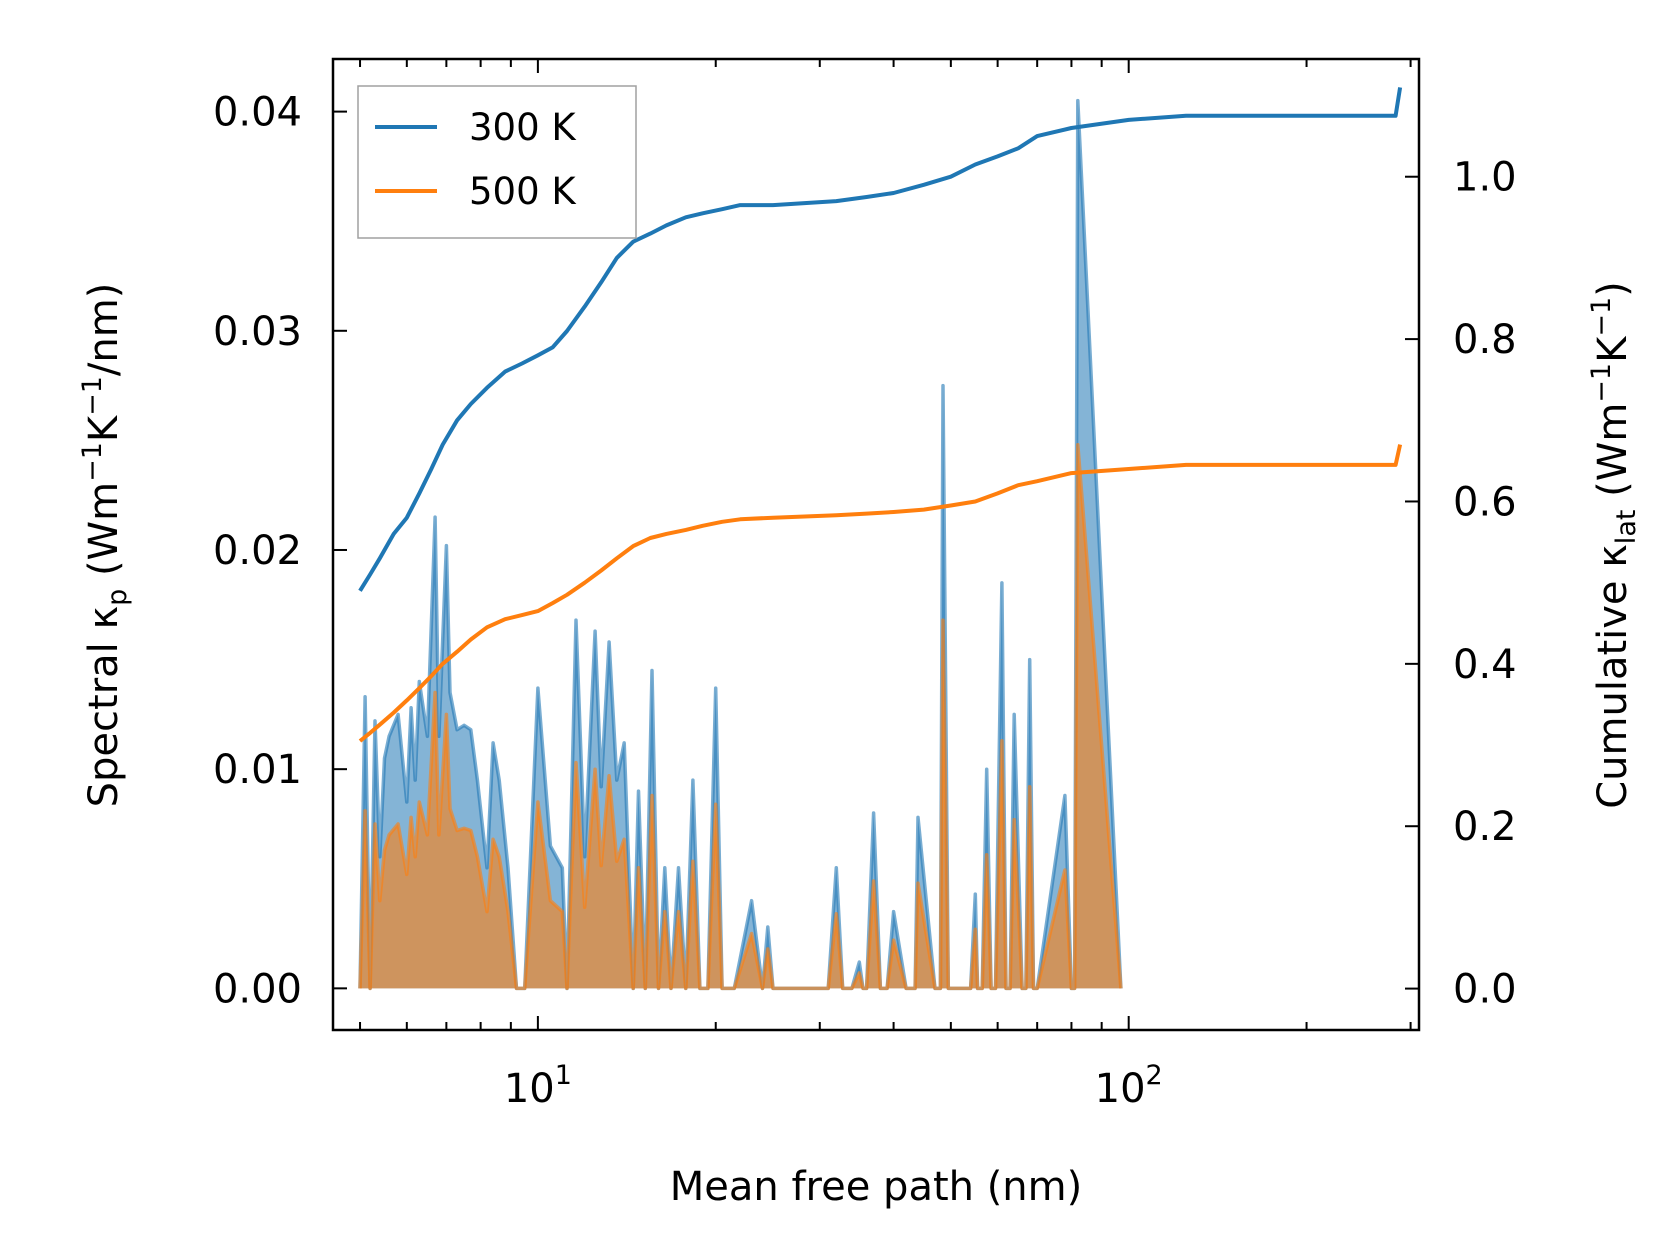  Describe the element at coordinates (538, 1086) in the screenshot. I see `x-tick-label-1: 10¹` at that location.